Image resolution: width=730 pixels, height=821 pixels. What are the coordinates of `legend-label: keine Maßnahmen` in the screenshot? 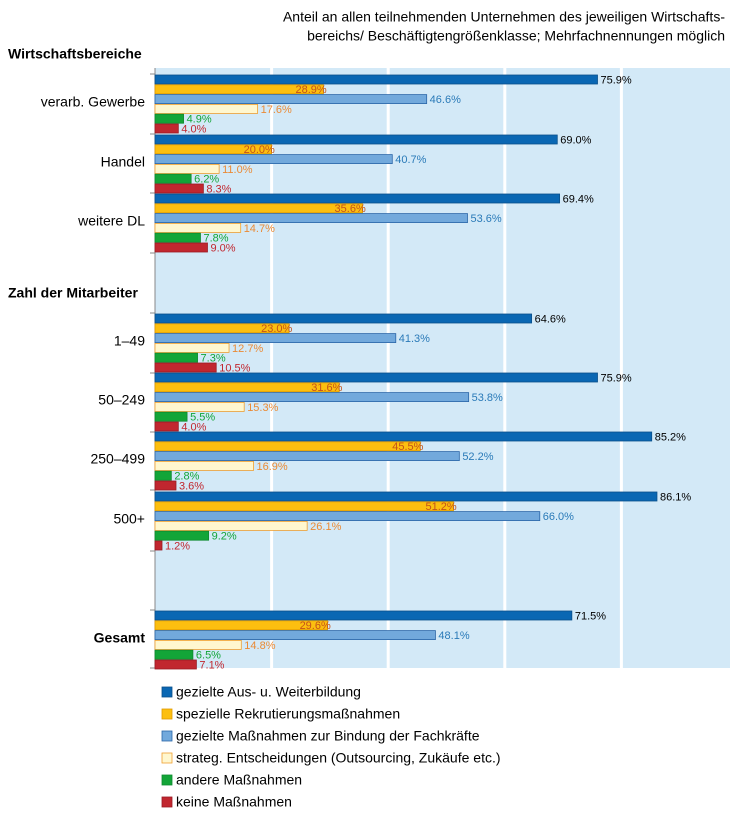 It's located at (234, 802).